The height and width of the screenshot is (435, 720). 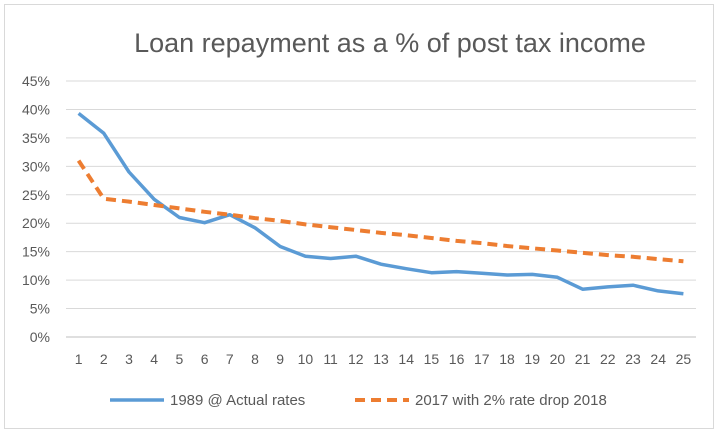 I want to click on x-tick-label: 1, so click(x=79, y=359).